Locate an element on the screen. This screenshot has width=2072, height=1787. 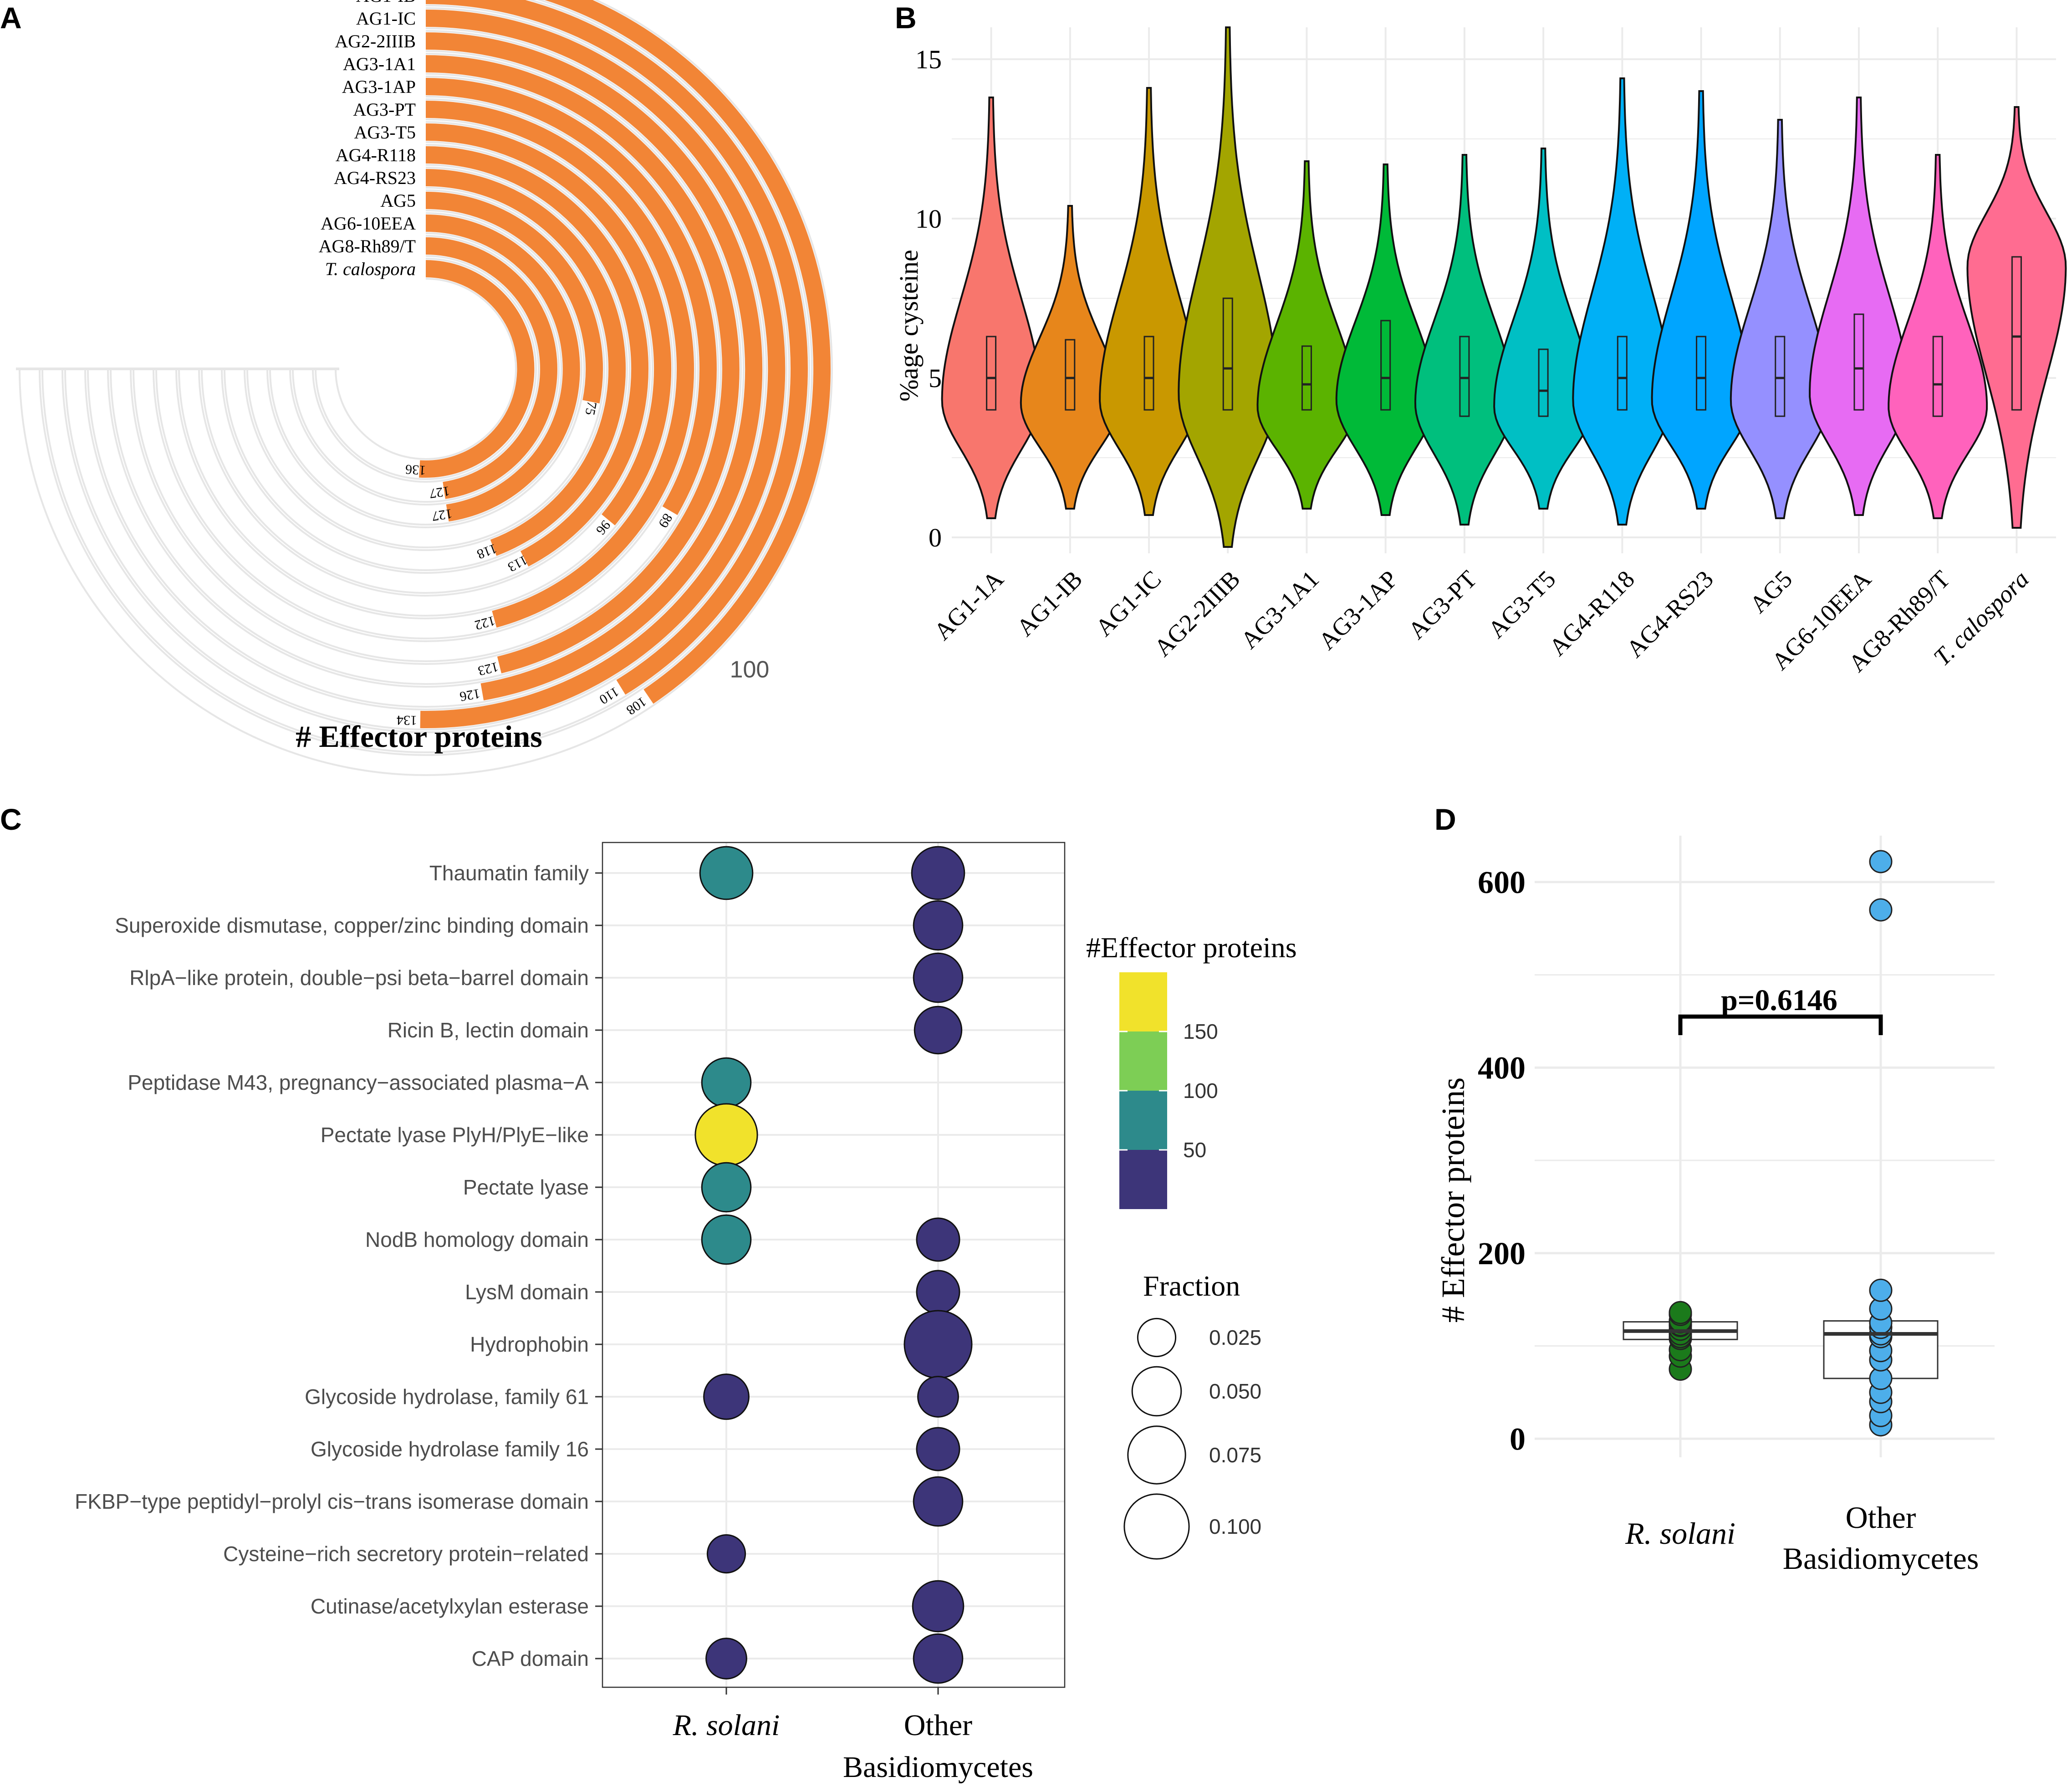
dot-thaumatin-family-other-basidiomycetes is located at coordinates (938, 873).